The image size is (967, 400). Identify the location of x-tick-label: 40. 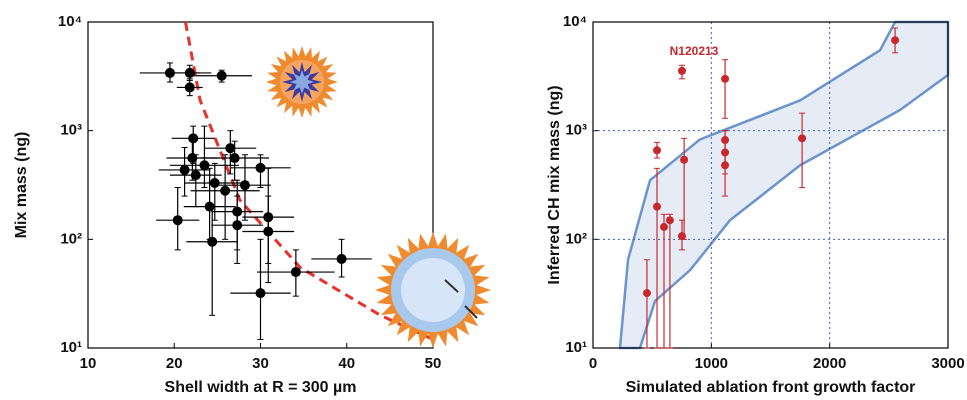
(346, 363).